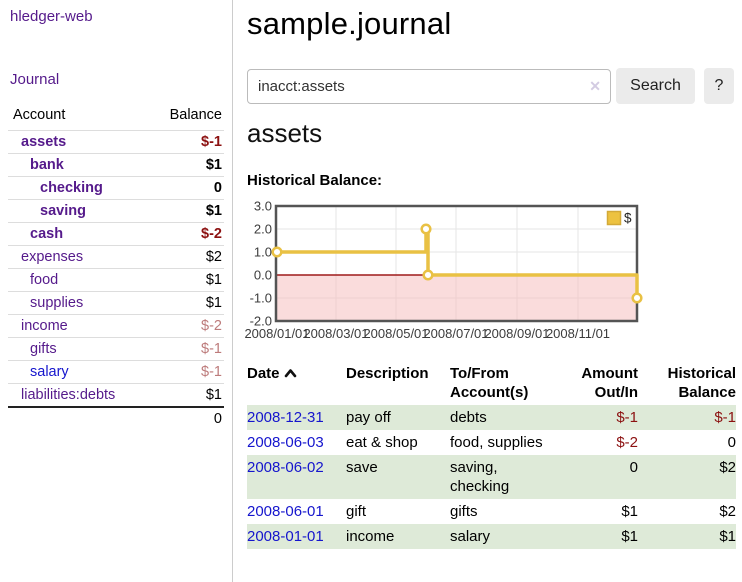  What do you see at coordinates (655, 86) in the screenshot?
I see `search-button: Search` at bounding box center [655, 86].